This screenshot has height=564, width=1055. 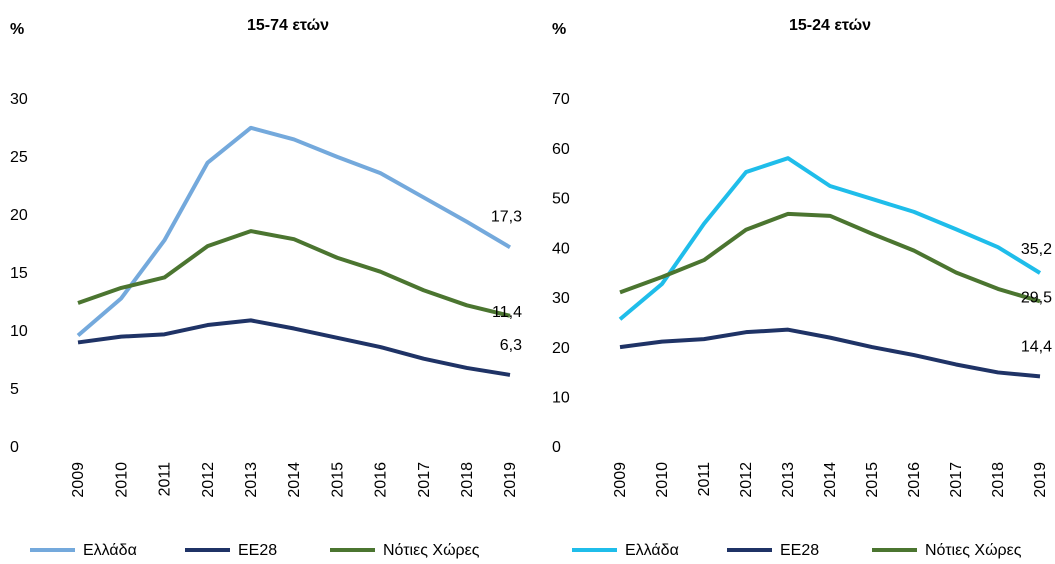 I want to click on y-tick-label: 15, so click(x=19, y=273).